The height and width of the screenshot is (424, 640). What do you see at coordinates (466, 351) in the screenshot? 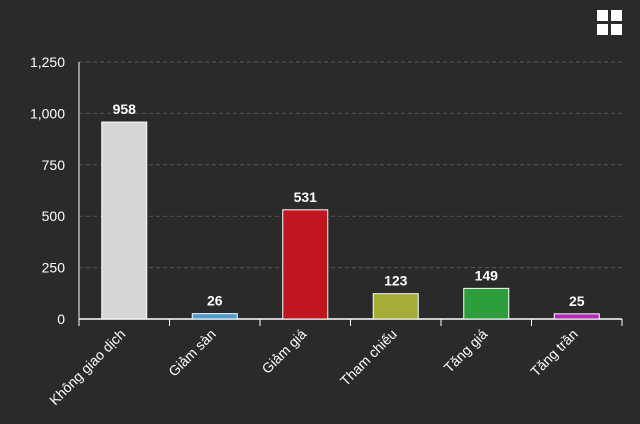
I see `category-label: Tăng giá` at bounding box center [466, 351].